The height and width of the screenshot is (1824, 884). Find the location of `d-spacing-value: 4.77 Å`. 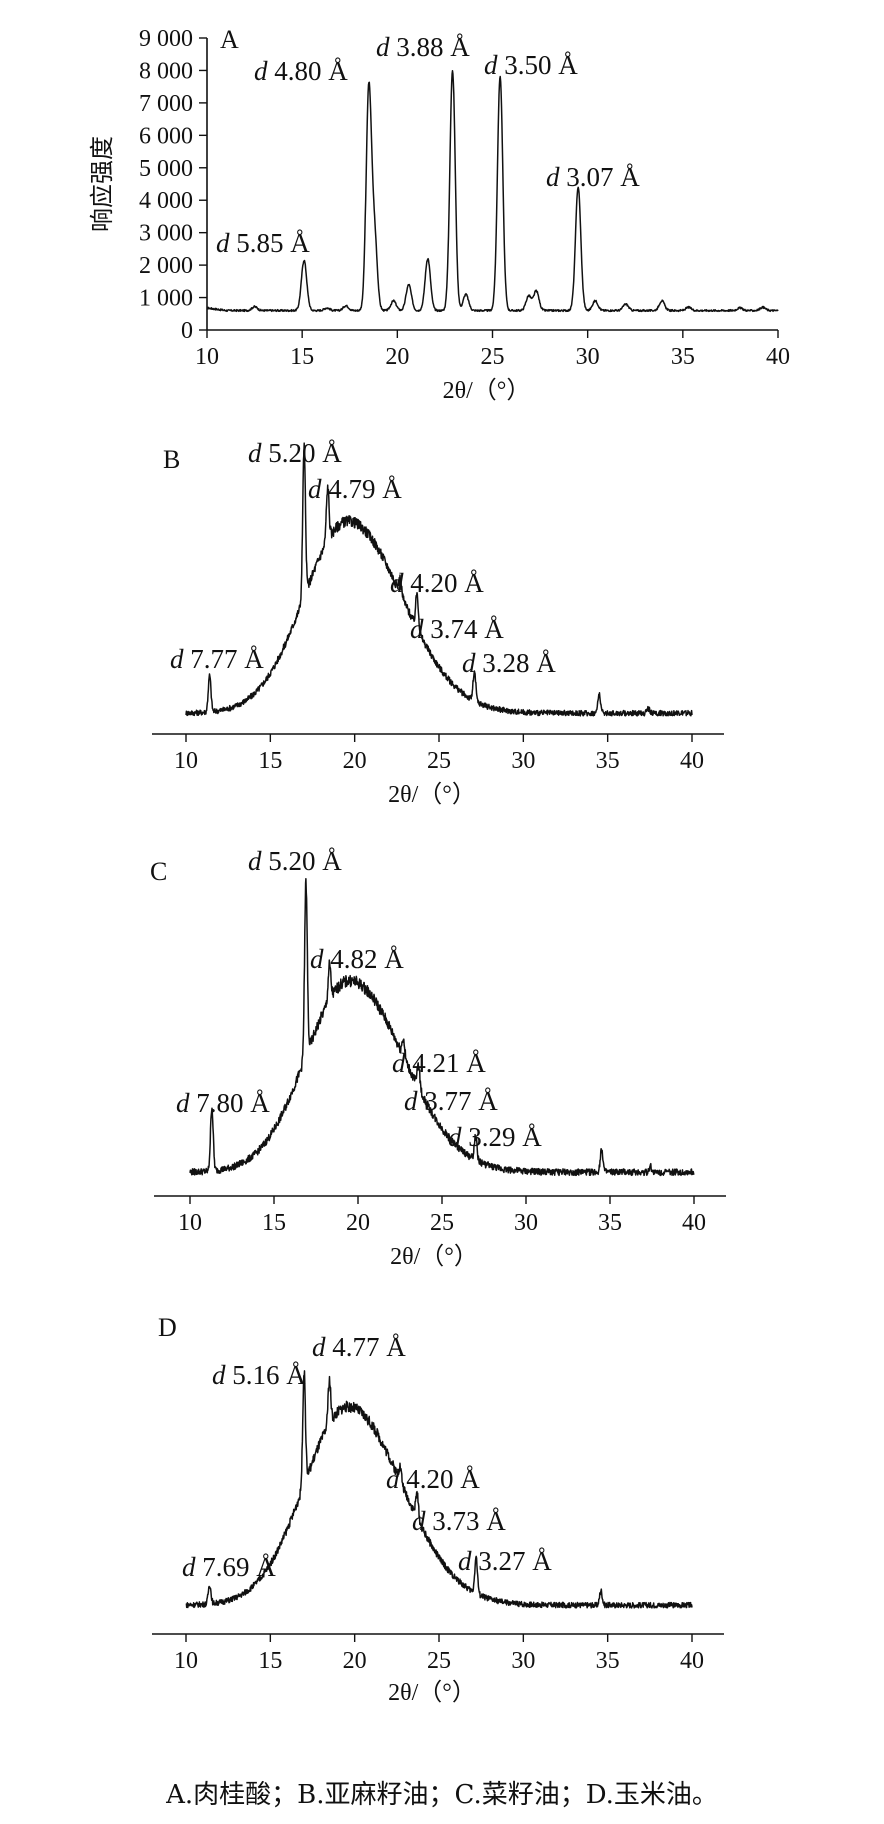

d-spacing-value: 4.77 Å is located at coordinates (366, 1347).